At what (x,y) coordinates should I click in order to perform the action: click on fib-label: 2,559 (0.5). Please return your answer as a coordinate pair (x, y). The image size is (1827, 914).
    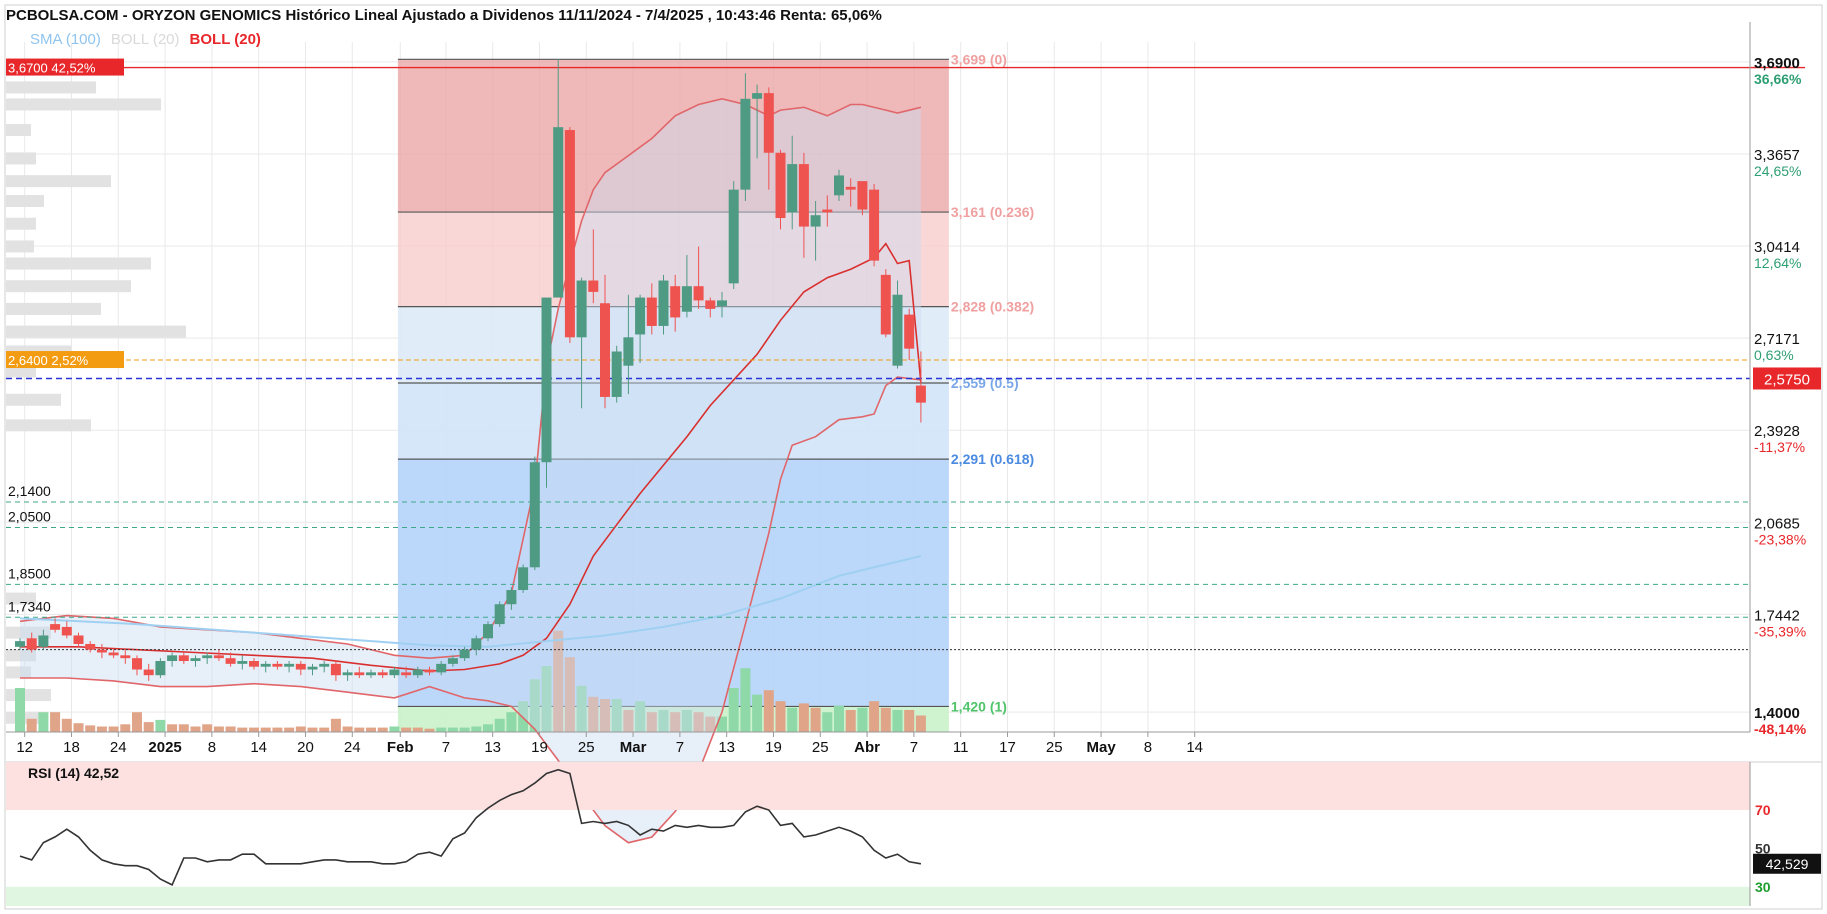
    Looking at the image, I should click on (985, 383).